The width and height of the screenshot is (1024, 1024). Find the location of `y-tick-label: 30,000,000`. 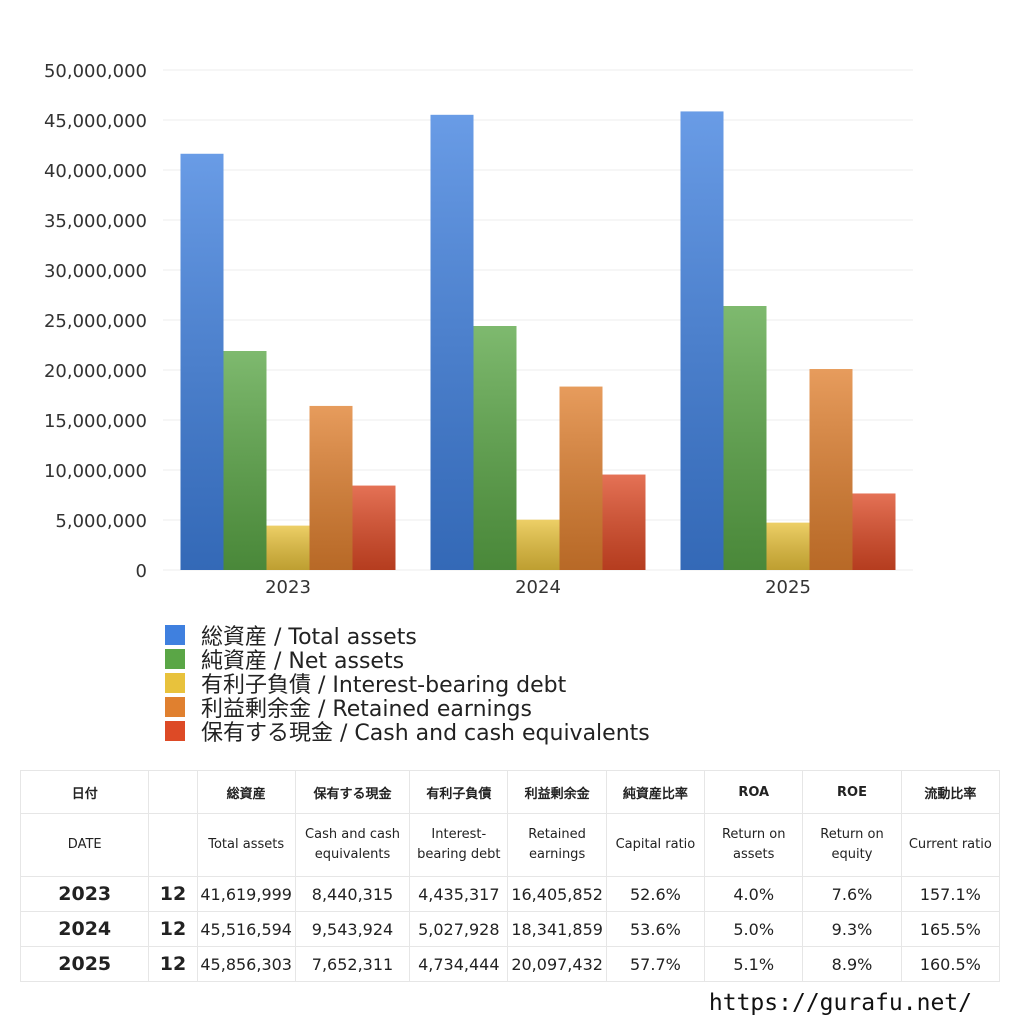

y-tick-label: 30,000,000 is located at coordinates (95, 271).